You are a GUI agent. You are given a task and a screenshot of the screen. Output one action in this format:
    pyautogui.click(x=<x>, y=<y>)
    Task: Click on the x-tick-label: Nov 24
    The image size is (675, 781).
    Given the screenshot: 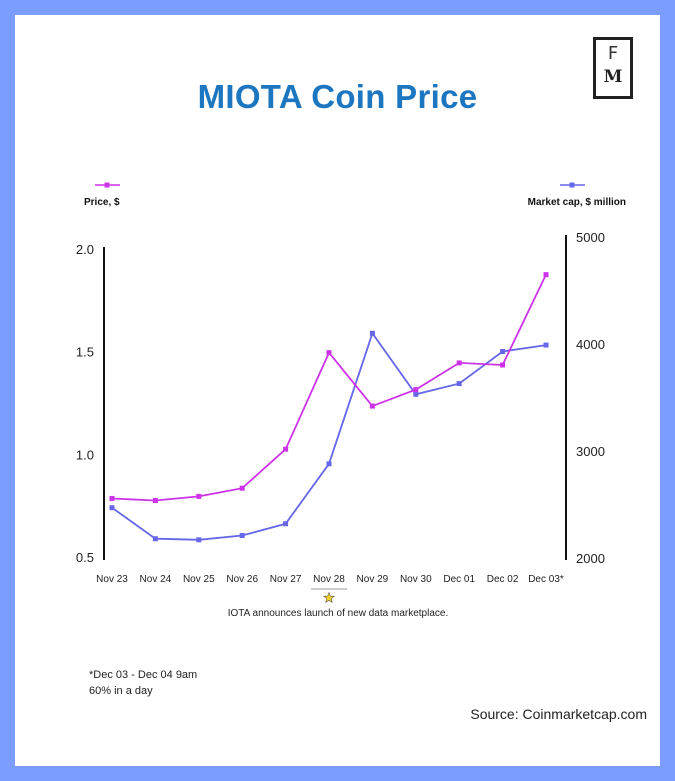 What is the action you would take?
    pyautogui.click(x=156, y=579)
    